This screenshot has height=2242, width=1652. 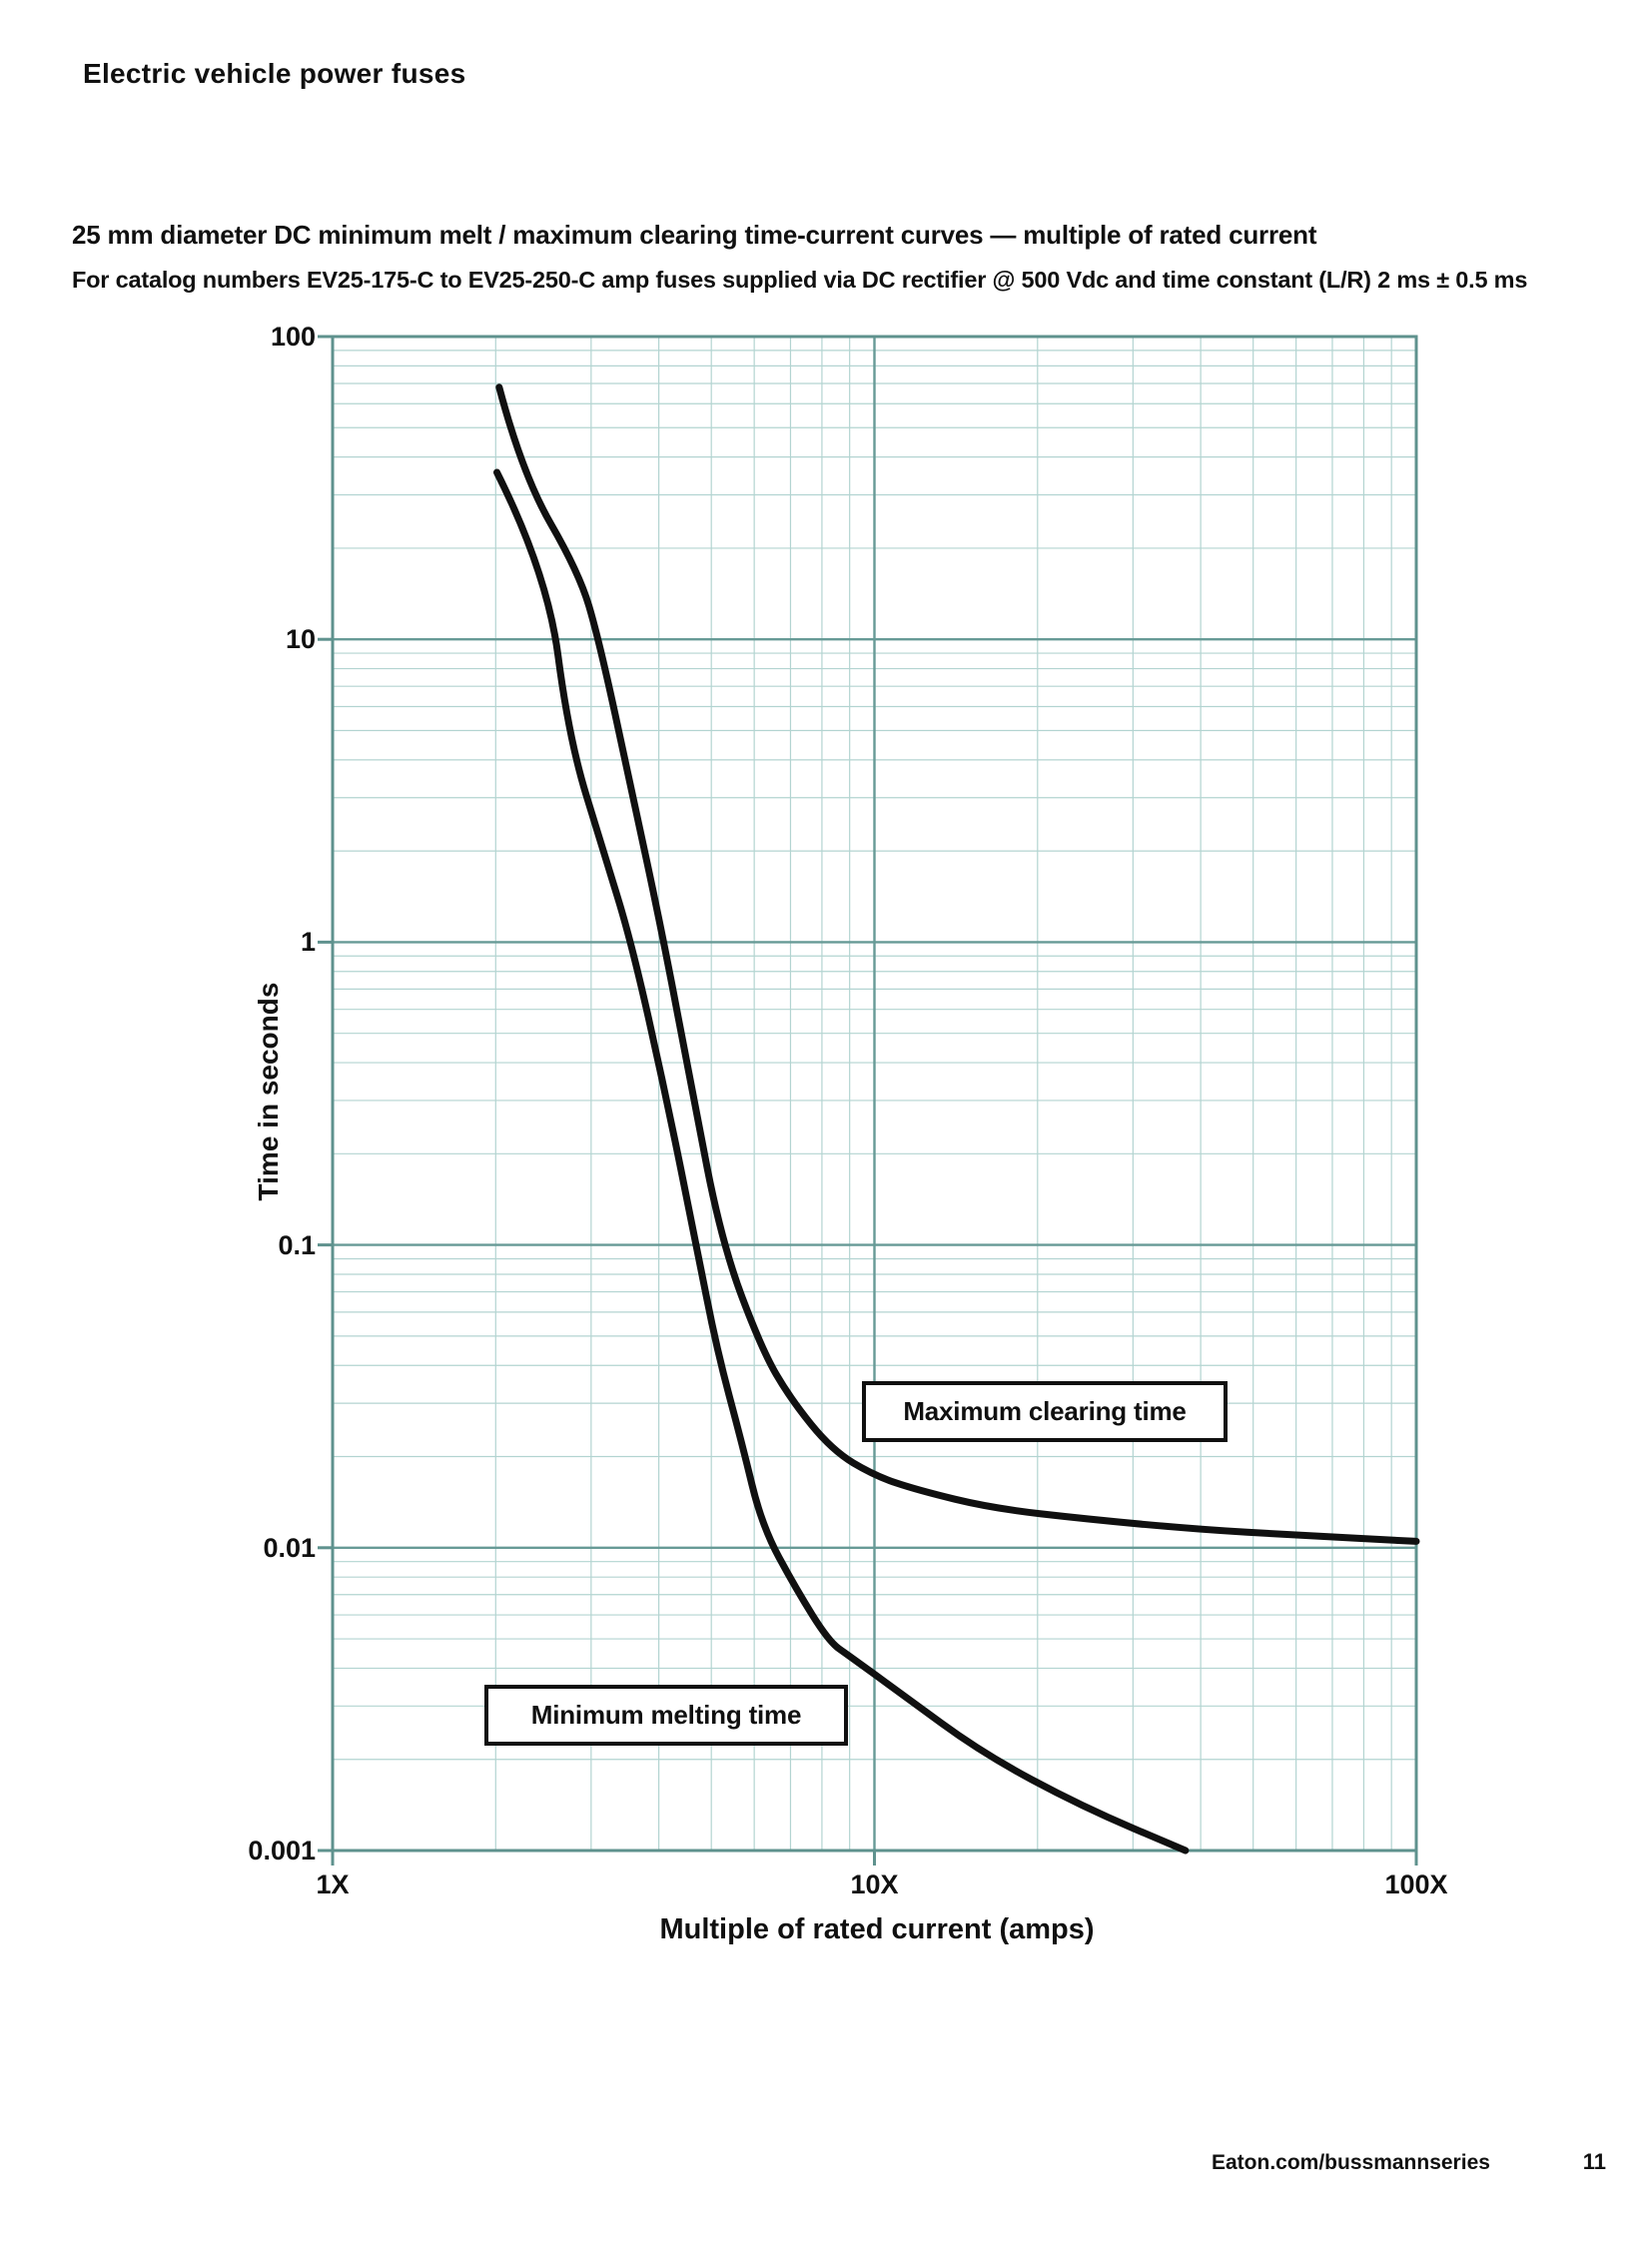 I want to click on y-tick-label: 10, so click(x=300, y=639).